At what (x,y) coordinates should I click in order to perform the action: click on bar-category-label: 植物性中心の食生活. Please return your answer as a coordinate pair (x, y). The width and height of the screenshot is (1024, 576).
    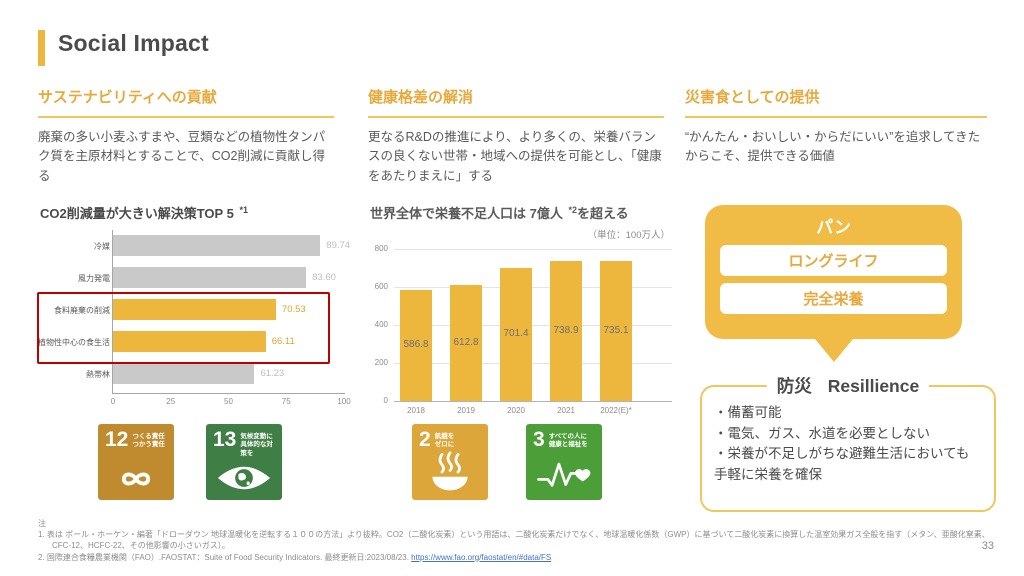
    Looking at the image, I should click on (74, 342).